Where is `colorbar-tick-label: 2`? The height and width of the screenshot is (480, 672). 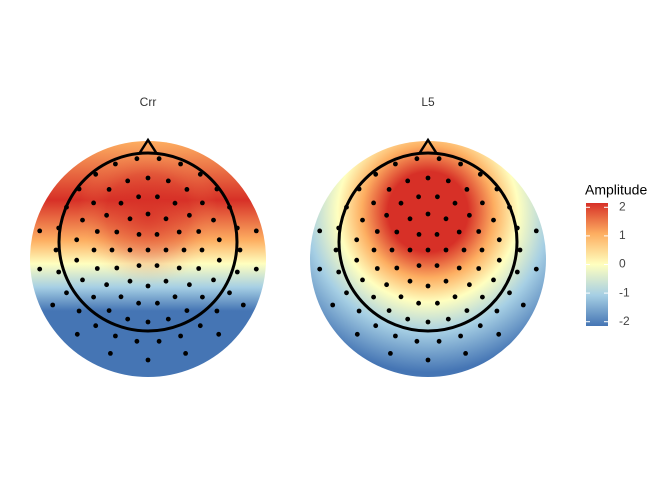 colorbar-tick-label: 2 is located at coordinates (622, 206).